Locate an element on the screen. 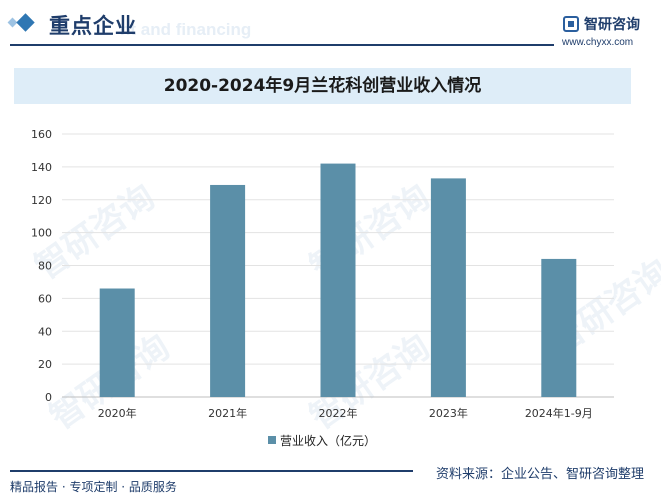  brand-name: 智研咨询 is located at coordinates (612, 25).